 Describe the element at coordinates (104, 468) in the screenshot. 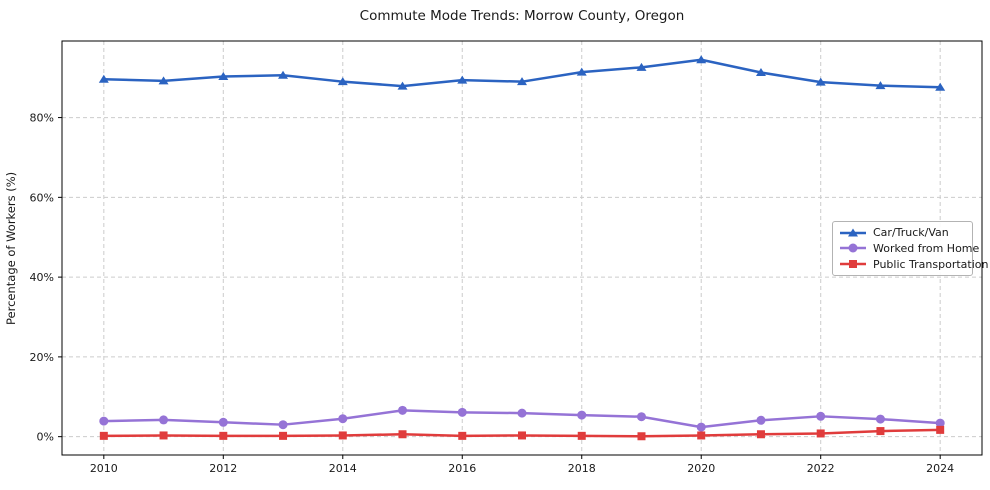

I see `x-tick-label: 2010` at that location.